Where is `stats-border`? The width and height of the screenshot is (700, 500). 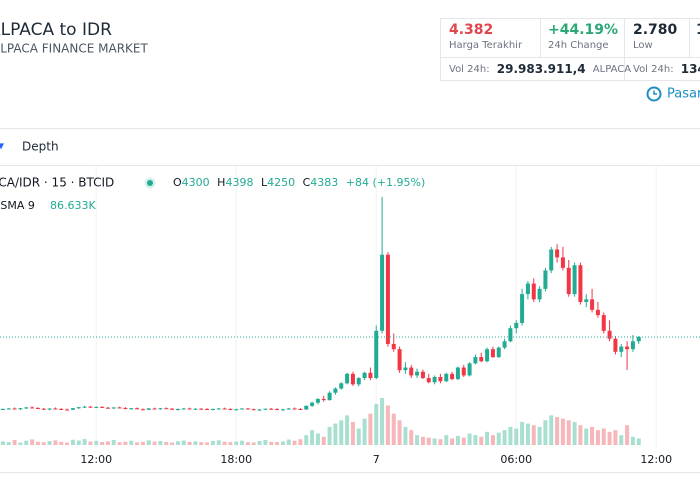 stats-border is located at coordinates (570, 49).